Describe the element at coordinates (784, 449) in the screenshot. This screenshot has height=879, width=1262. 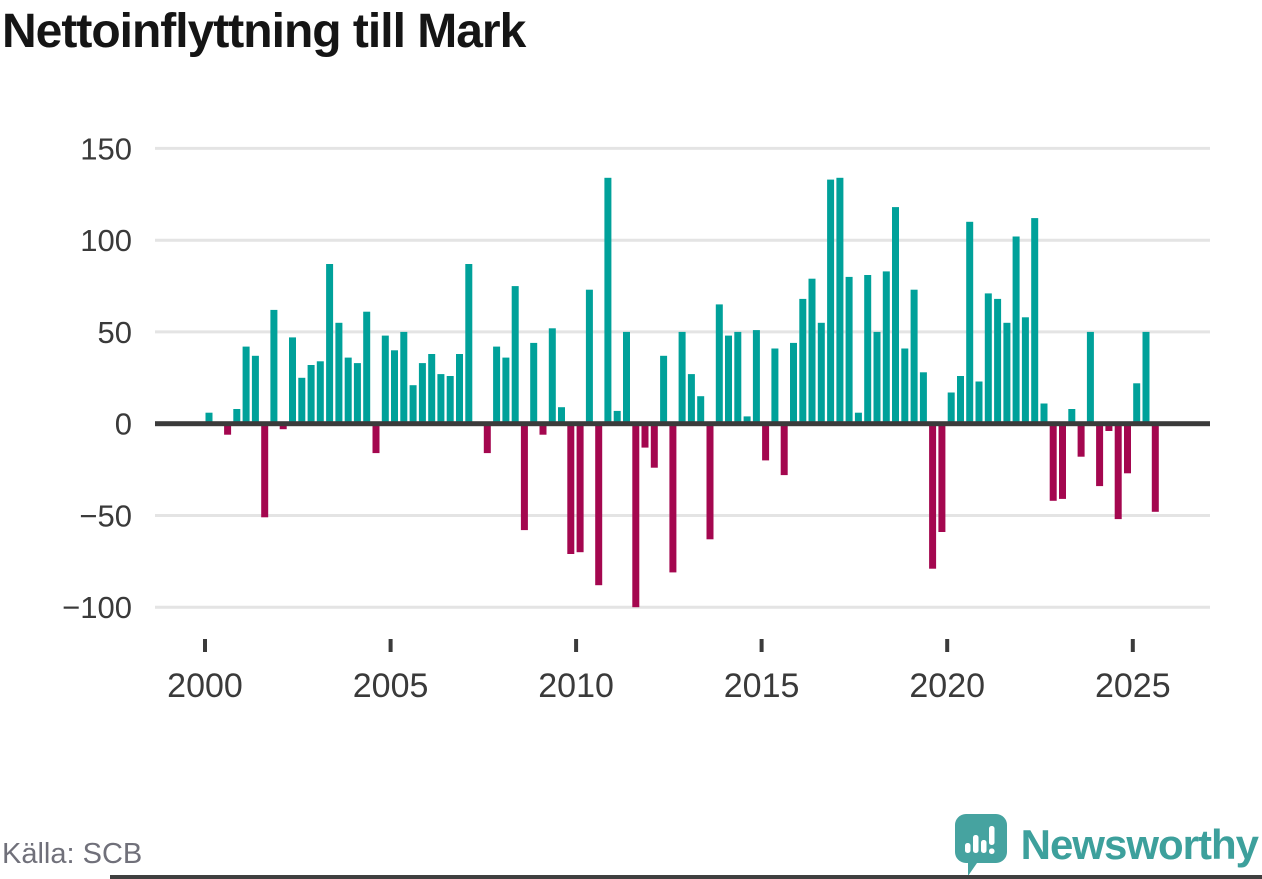
I see `bar-2015Q3` at that location.